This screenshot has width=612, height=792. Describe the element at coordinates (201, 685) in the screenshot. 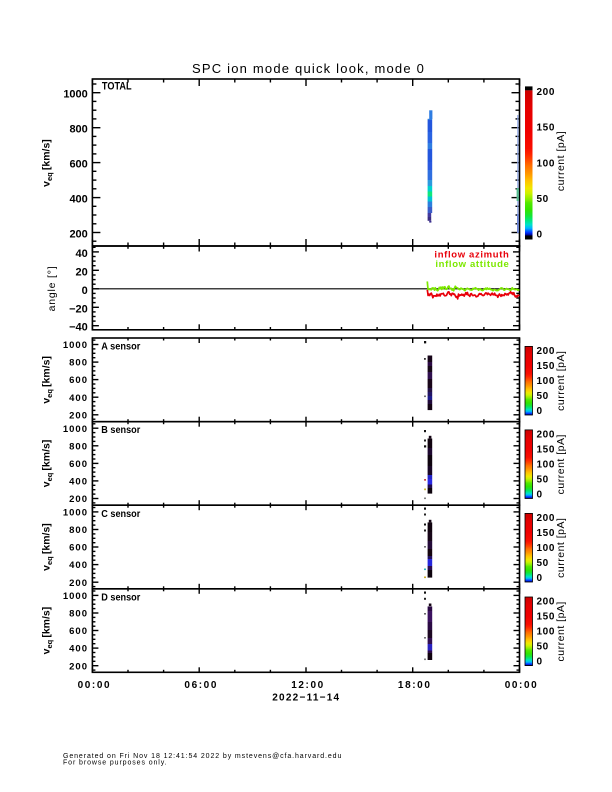

I see `svg-text: 06:00` at that location.